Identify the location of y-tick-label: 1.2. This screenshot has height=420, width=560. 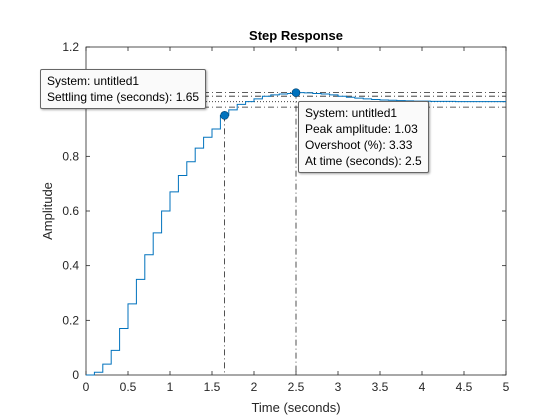
(70, 47).